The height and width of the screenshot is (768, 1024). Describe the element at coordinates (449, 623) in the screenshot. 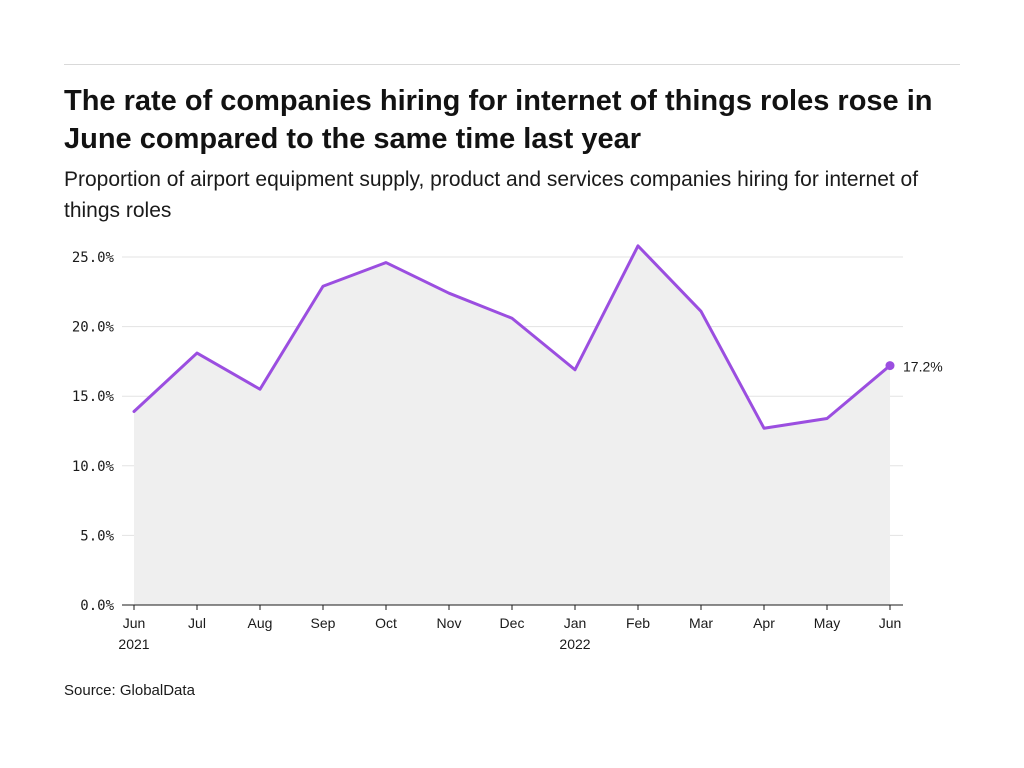

I see `x-tick-label: Nov` at that location.